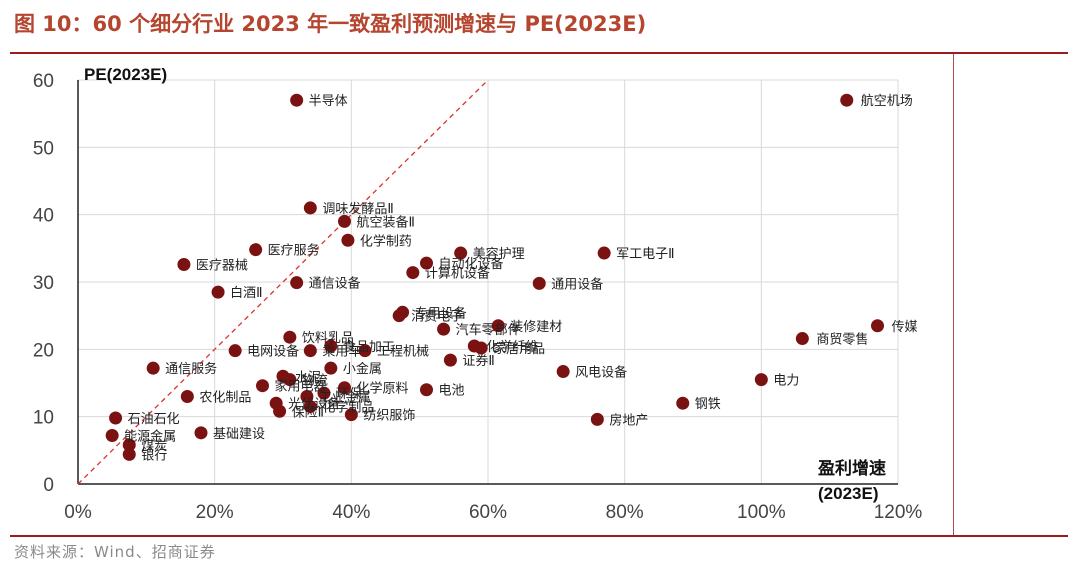 This screenshot has width=1080, height=571. What do you see at coordinates (519, 349) in the screenshot?
I see `point-label: 家居用品` at bounding box center [519, 349].